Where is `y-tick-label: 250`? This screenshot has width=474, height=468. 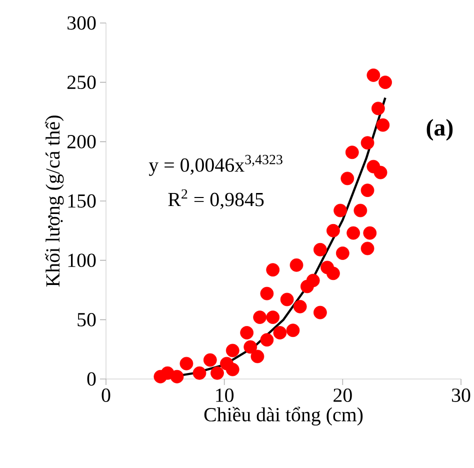
y-tick-label: 250 is located at coordinates (81, 83).